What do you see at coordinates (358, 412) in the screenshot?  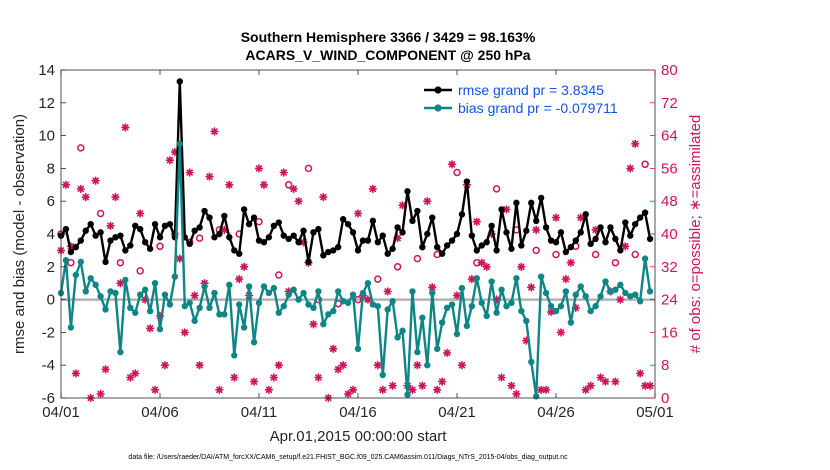 I see `x-tick-label: 04/16` at bounding box center [358, 412].